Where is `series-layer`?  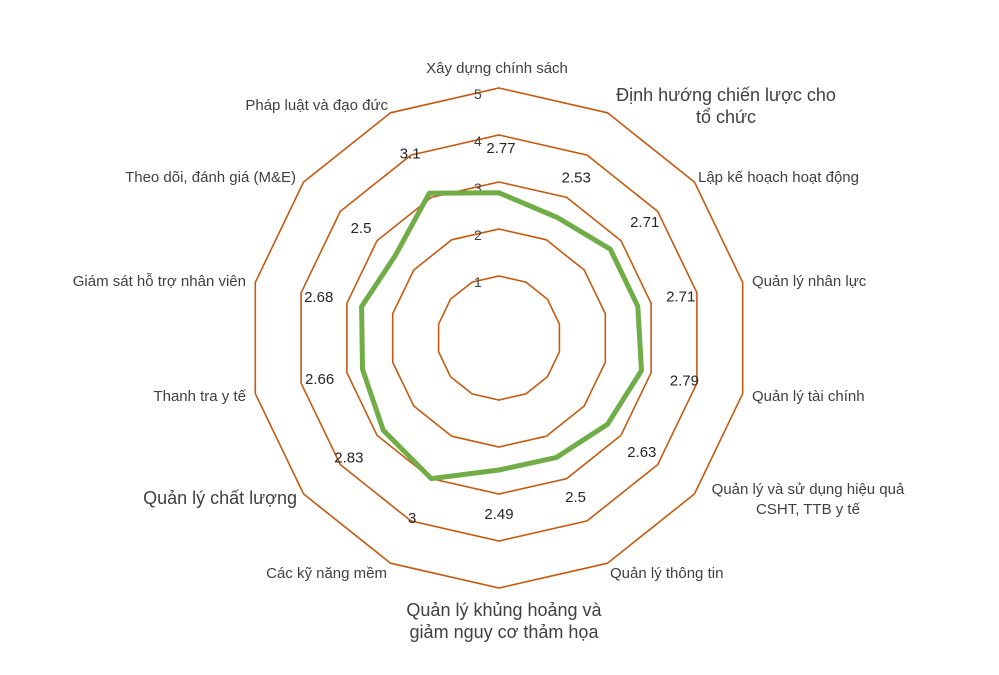
series-layer is located at coordinates (501, 336).